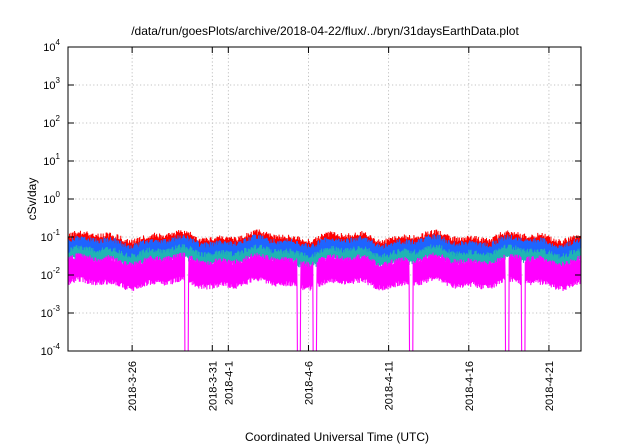 This screenshot has height=448, width=640. I want to click on y-tick-label: 10⁰, so click(51, 198).